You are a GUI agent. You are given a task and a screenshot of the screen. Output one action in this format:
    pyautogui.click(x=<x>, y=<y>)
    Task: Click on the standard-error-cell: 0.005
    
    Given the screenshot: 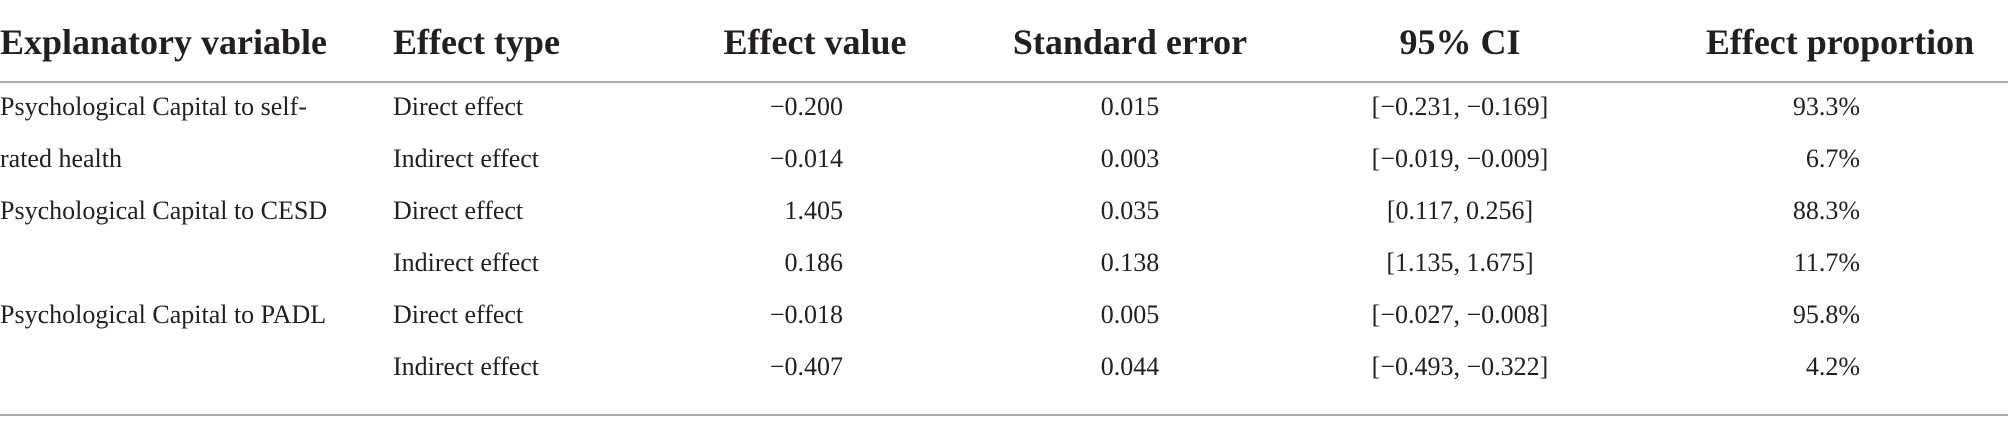 What is the action you would take?
    pyautogui.click(x=1130, y=314)
    